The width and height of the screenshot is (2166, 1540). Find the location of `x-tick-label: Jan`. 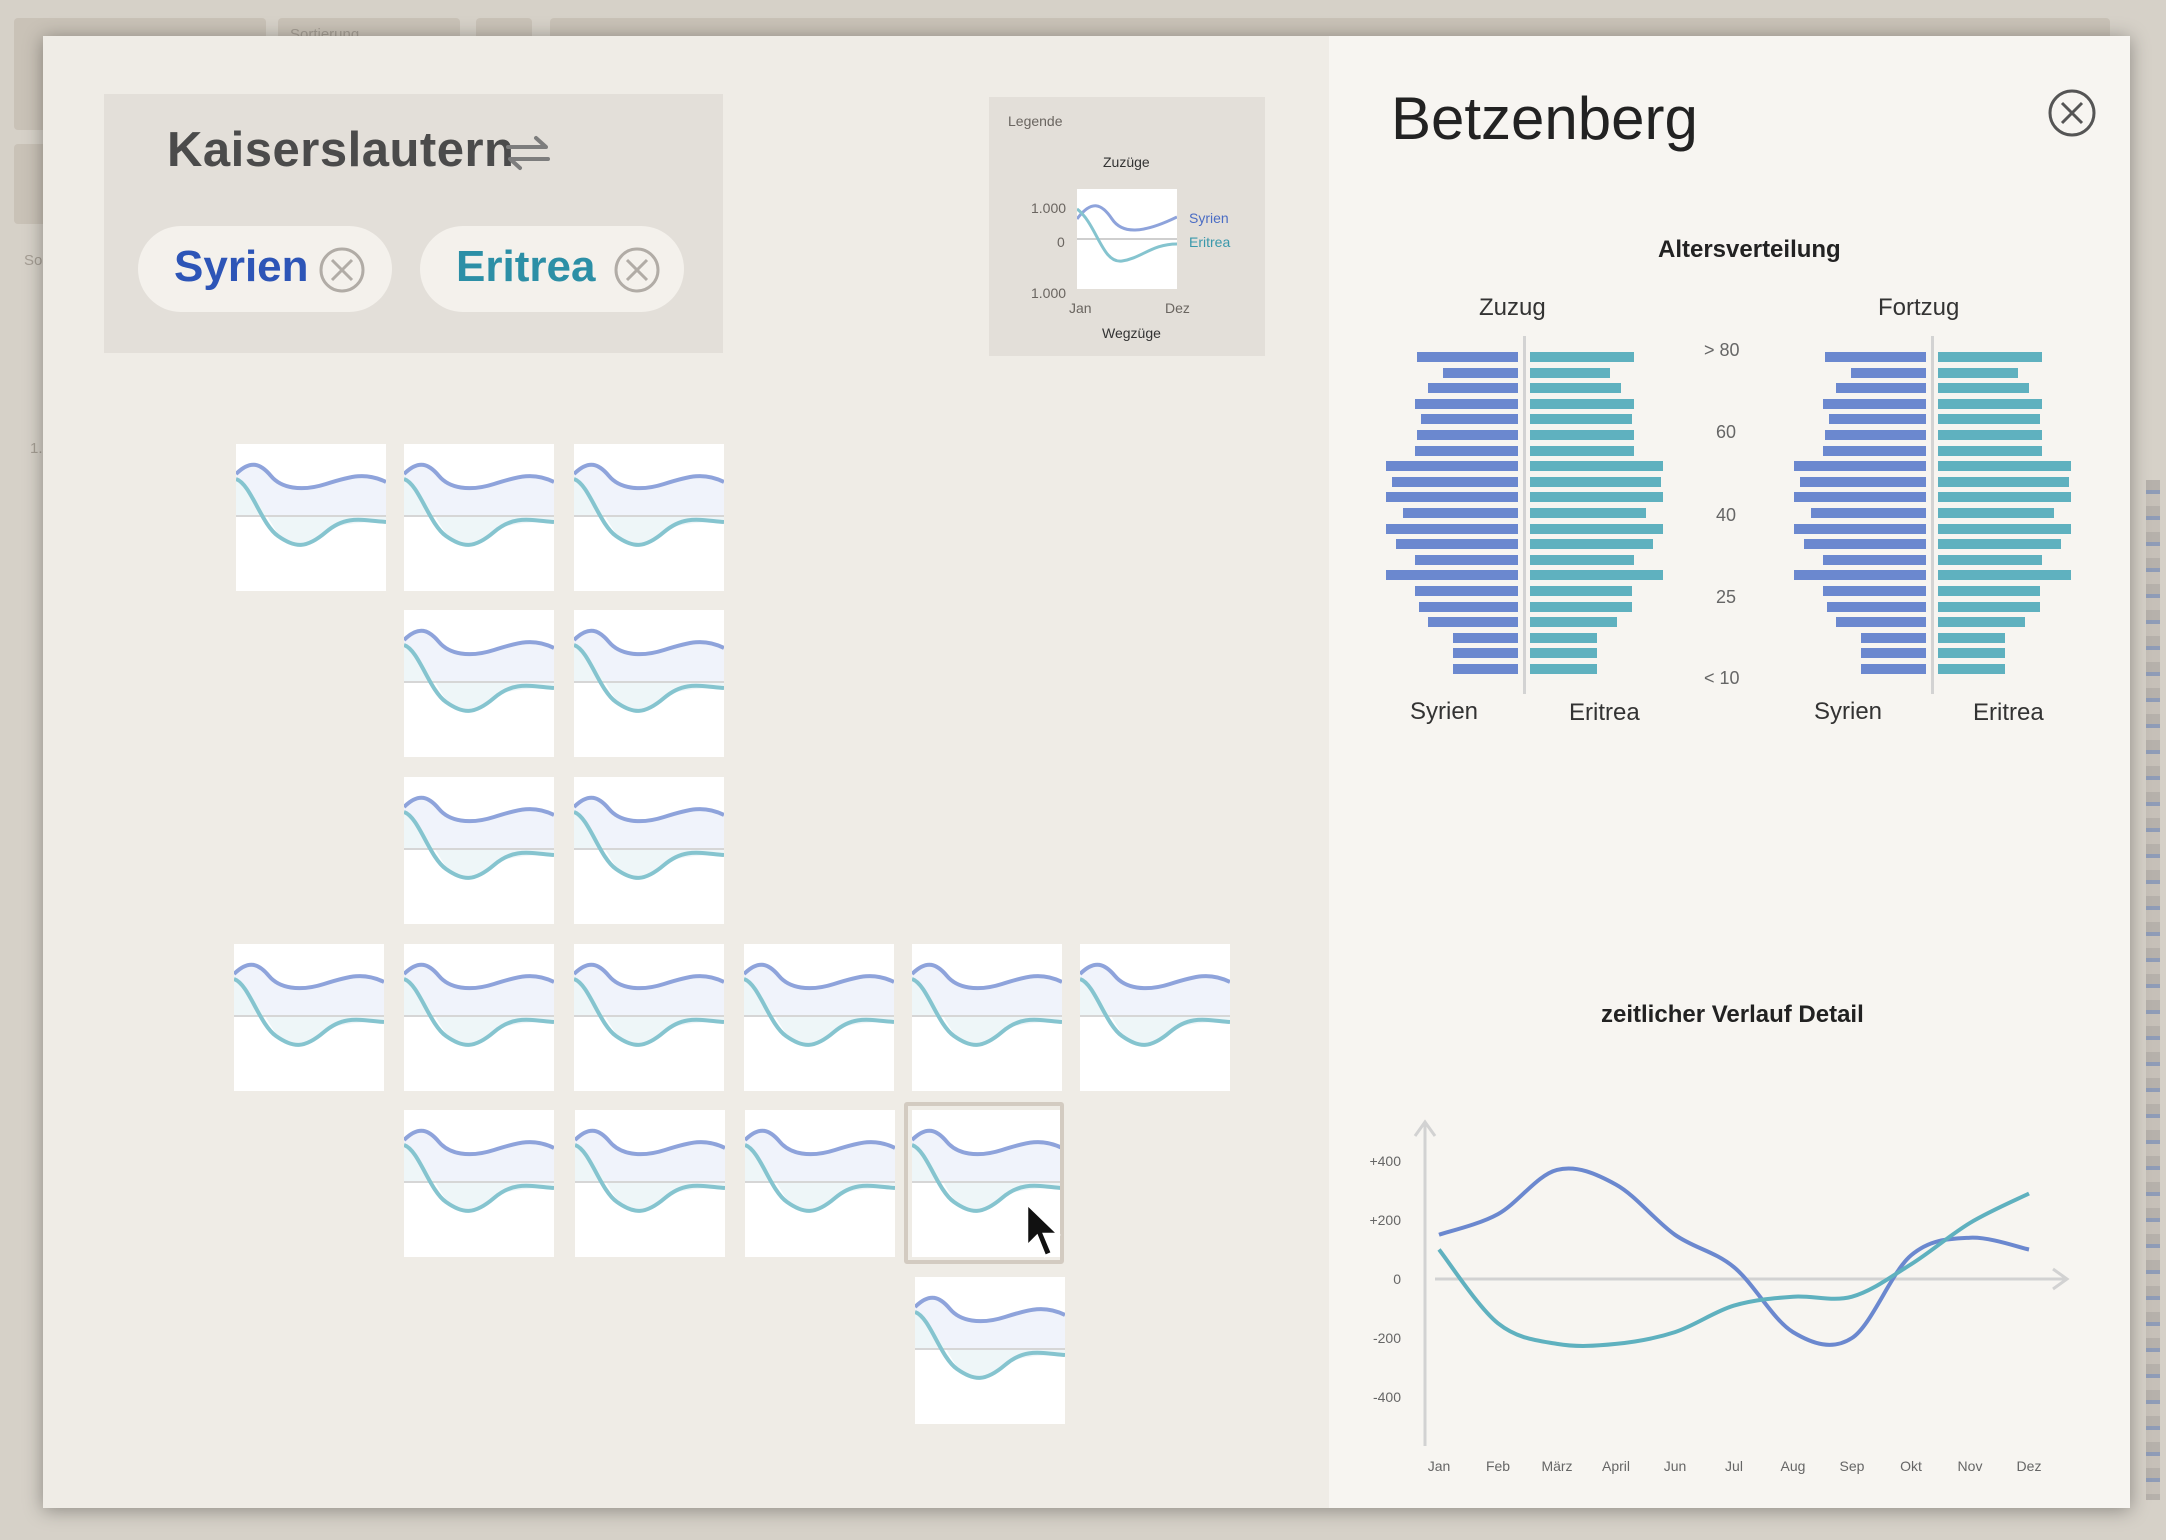

x-tick-label: Jan is located at coordinates (1439, 1466).